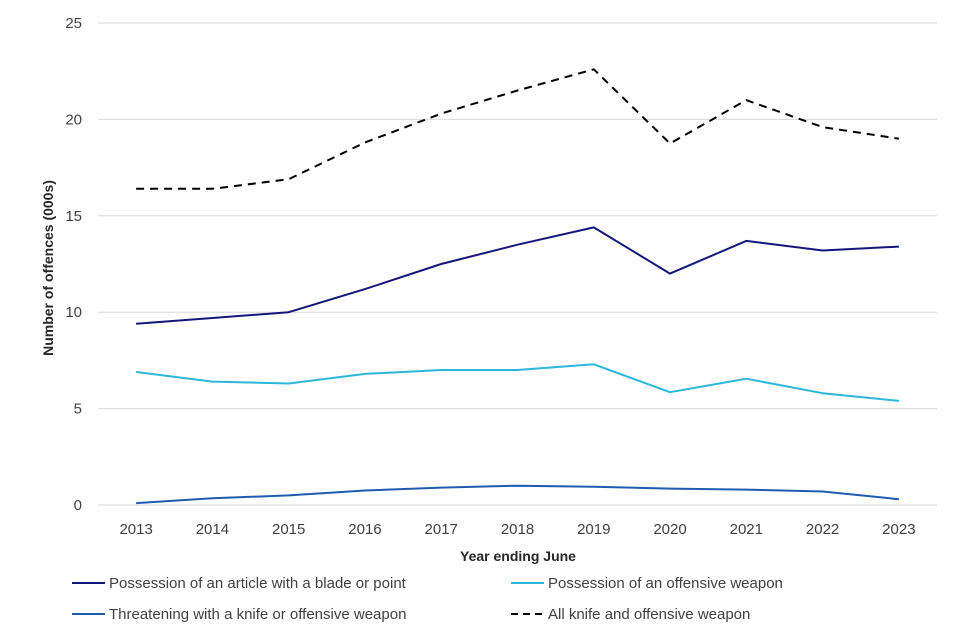 This screenshot has height=640, width=960. Describe the element at coordinates (593, 529) in the screenshot. I see `x-tick-label: 2019` at that location.